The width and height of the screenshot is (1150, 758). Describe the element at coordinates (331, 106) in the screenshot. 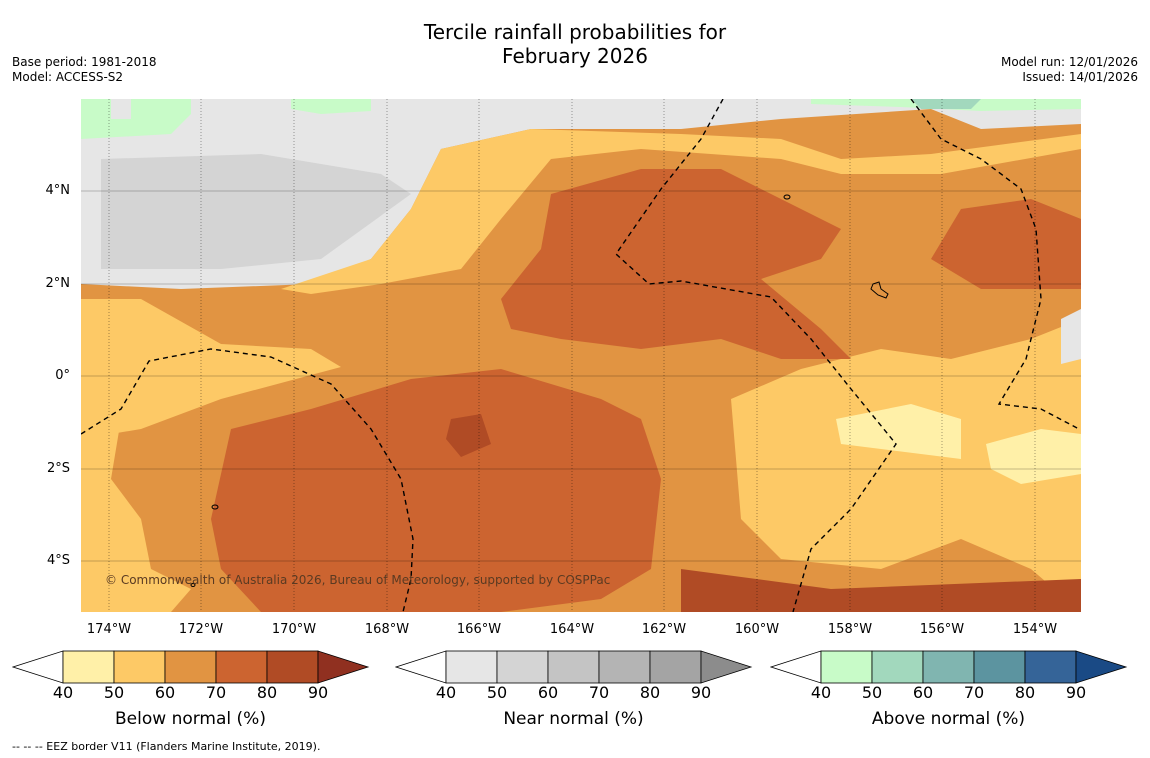

I see `region-above-40-north` at that location.